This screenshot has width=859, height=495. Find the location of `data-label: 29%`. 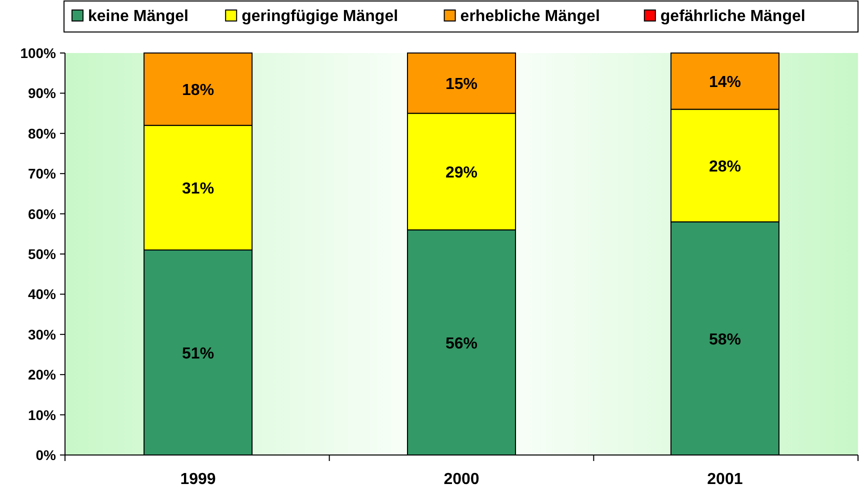

data-label: 29% is located at coordinates (461, 173).